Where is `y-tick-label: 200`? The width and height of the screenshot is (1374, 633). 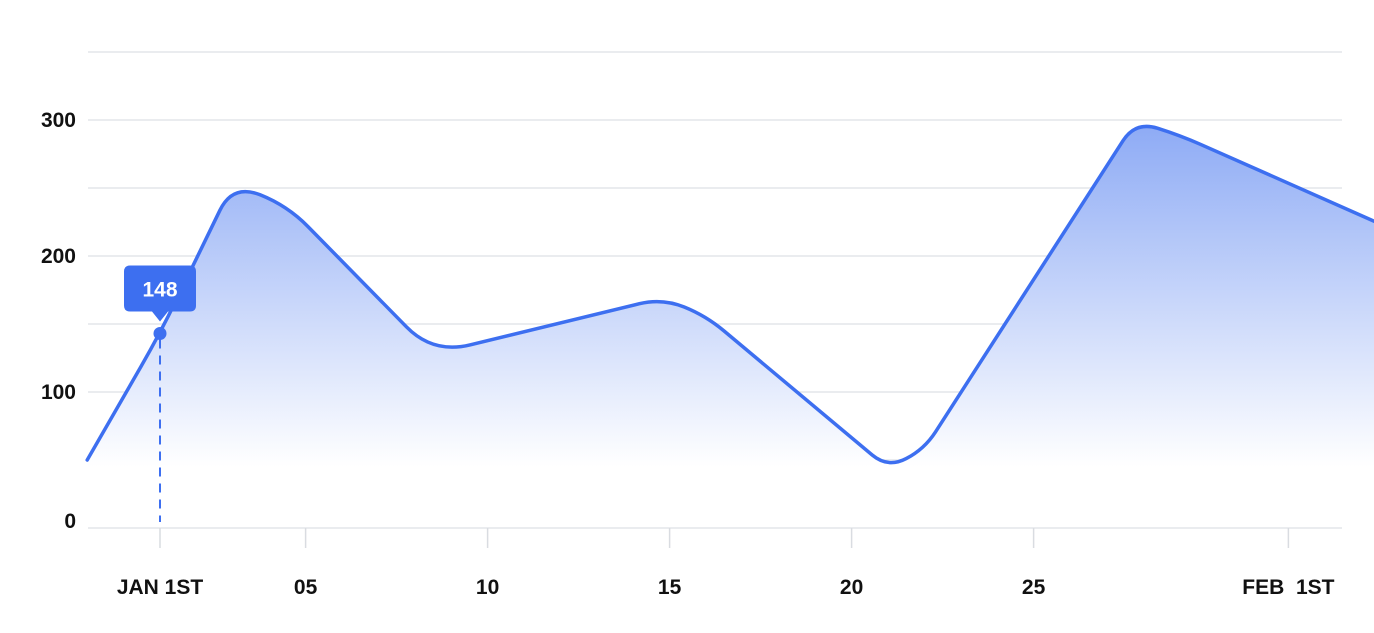
y-tick-label: 200 is located at coordinates (58, 256).